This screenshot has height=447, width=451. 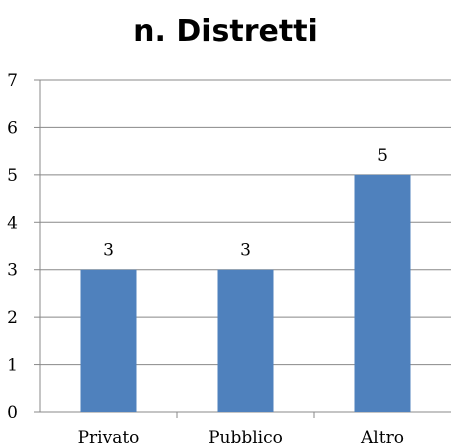 What do you see at coordinates (225, 31) in the screenshot?
I see `chart-title: n. Distretti` at bounding box center [225, 31].